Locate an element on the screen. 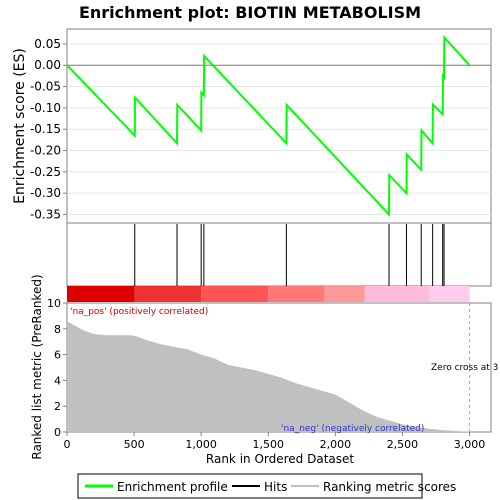  rank-xtick-label: 2,000 is located at coordinates (336, 444).